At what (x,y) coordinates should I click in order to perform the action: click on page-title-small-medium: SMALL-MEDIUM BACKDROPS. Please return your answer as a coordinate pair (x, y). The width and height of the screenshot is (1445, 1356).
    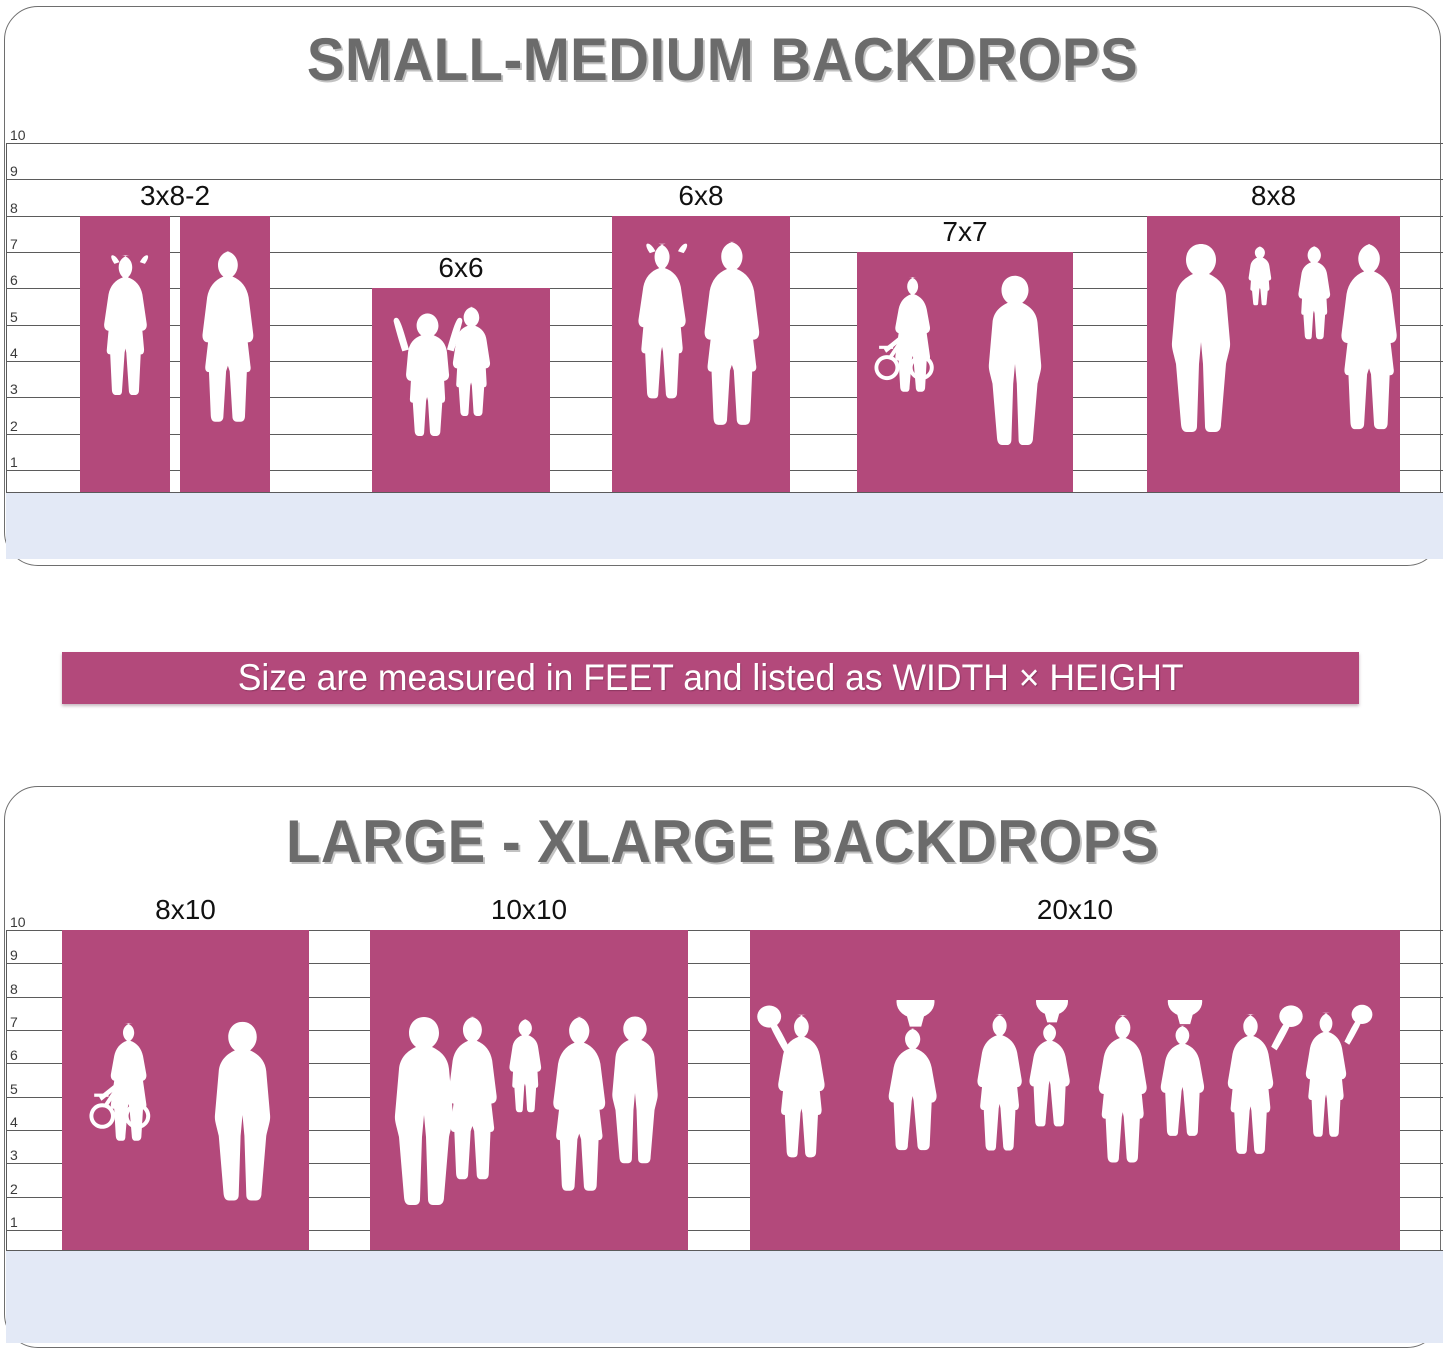
    Looking at the image, I should click on (722, 59).